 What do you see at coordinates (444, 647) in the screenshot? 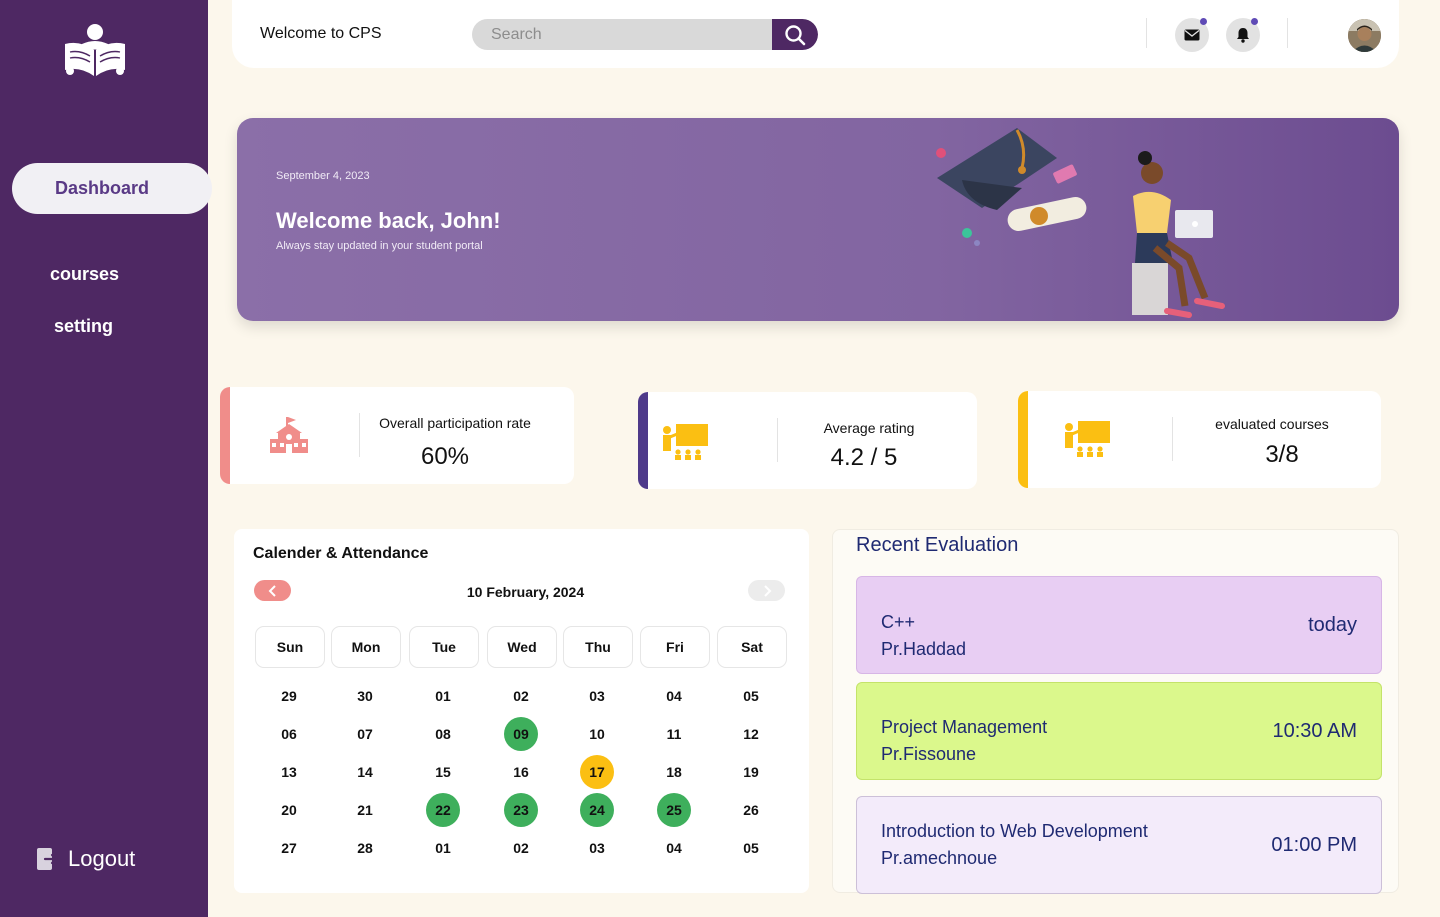
I see `weekday-header: Tue` at bounding box center [444, 647].